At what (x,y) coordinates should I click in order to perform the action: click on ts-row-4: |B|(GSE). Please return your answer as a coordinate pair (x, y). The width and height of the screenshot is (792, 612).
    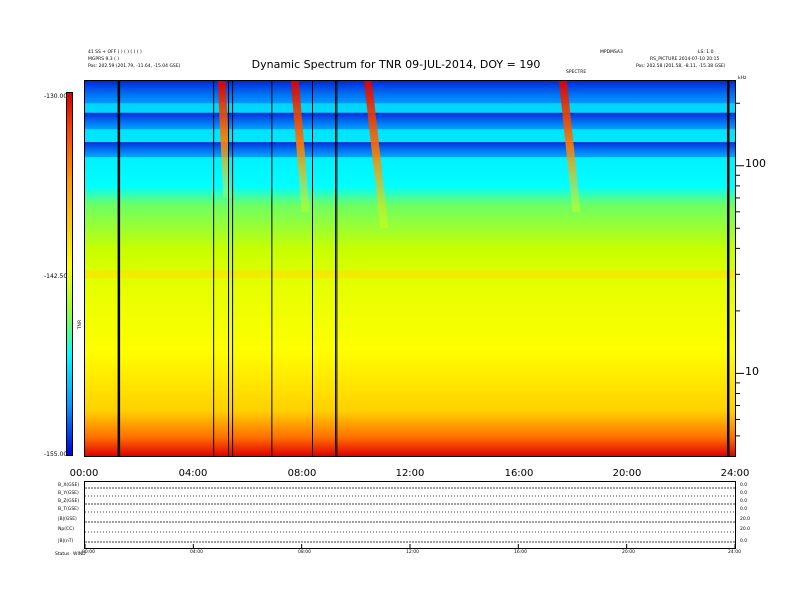
    Looking at the image, I should click on (67, 519).